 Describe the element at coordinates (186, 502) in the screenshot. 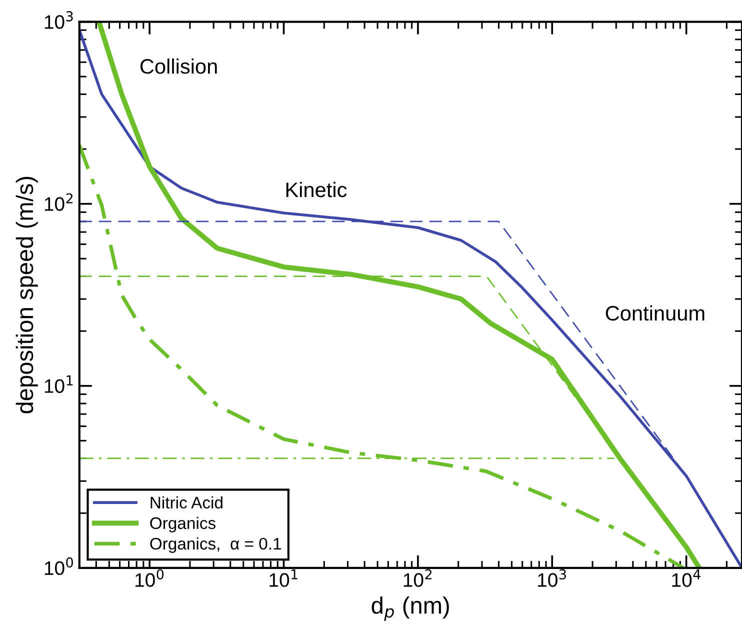

I see `legend-label: Nitric Acid` at that location.